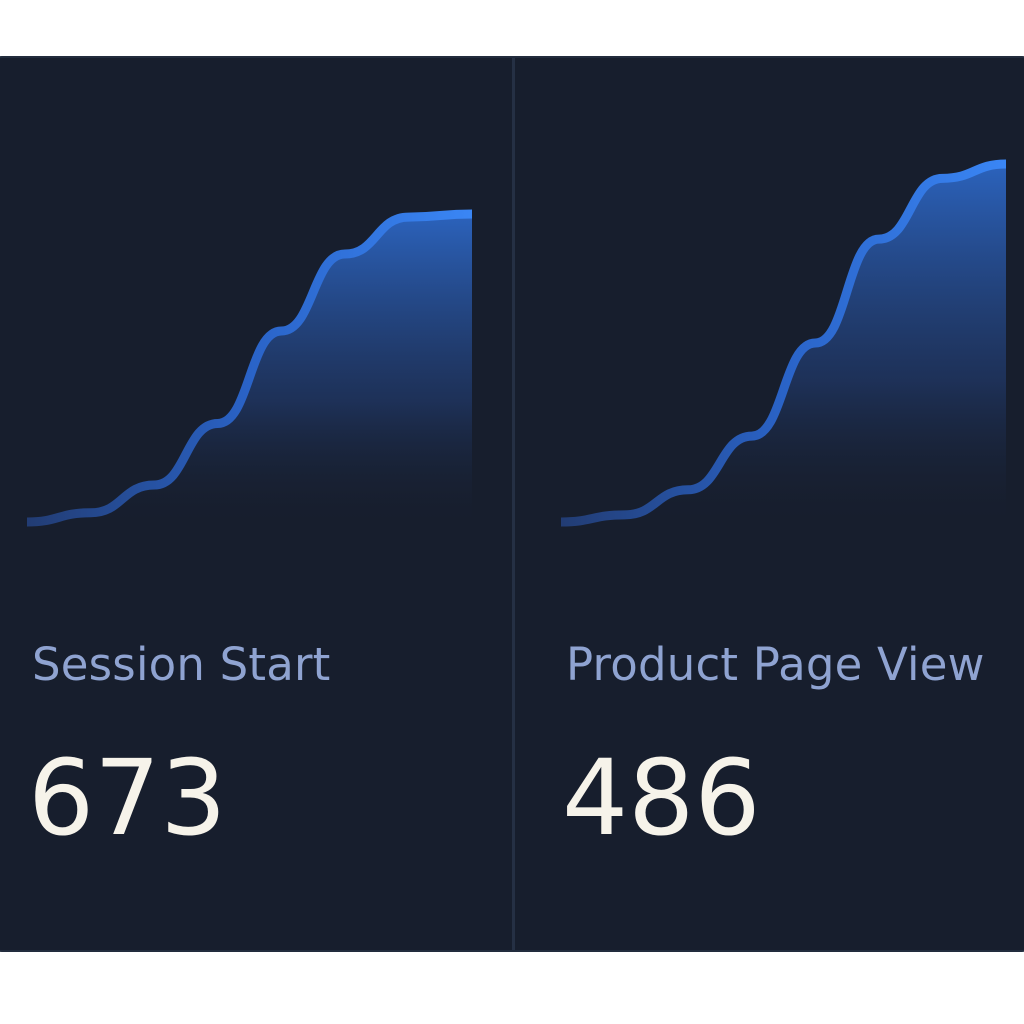 The width and height of the screenshot is (1024, 1024). What do you see at coordinates (249, 371) in the screenshot?
I see `sparkline-area` at bounding box center [249, 371].